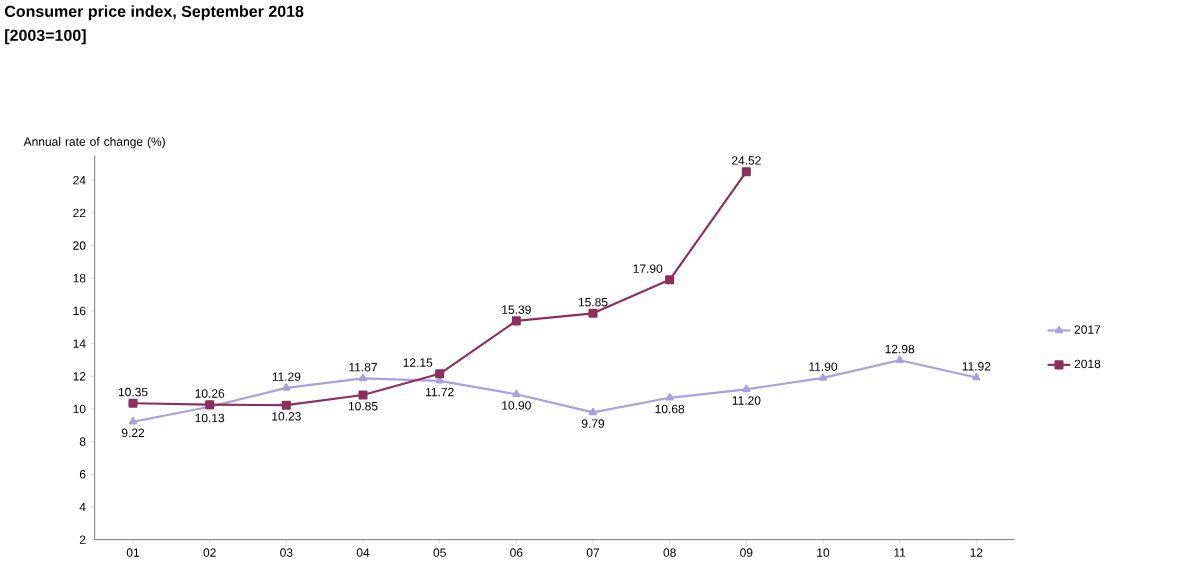 The image size is (1200, 577). I want to click on data-label: 10.85, so click(363, 406).